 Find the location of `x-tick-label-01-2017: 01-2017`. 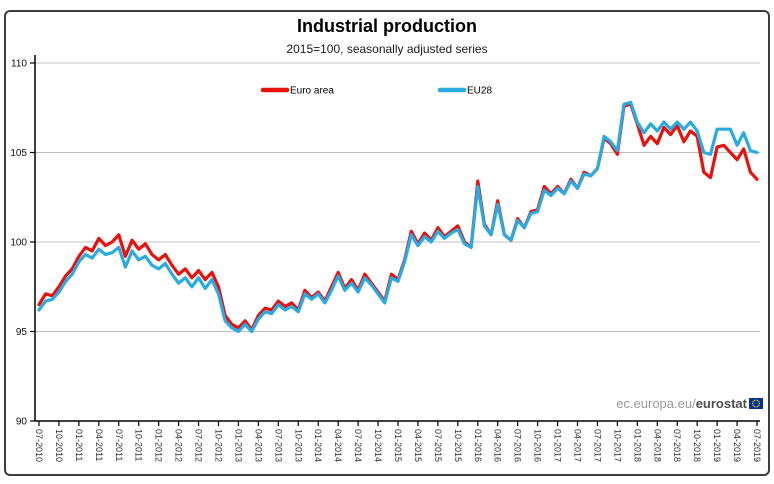

x-tick-label-01-2017: 01-2017 is located at coordinates (558, 445).